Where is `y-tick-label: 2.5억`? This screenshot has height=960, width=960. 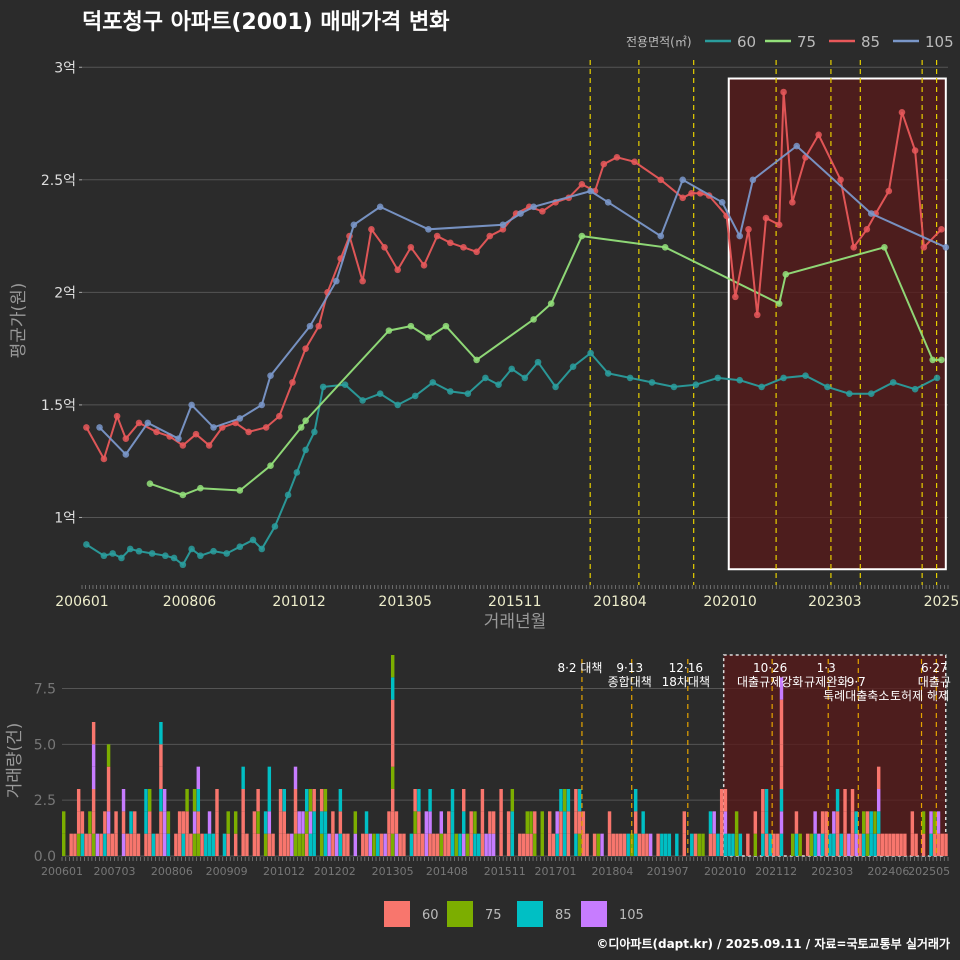 y-tick-label: 2.5억 is located at coordinates (58, 181).